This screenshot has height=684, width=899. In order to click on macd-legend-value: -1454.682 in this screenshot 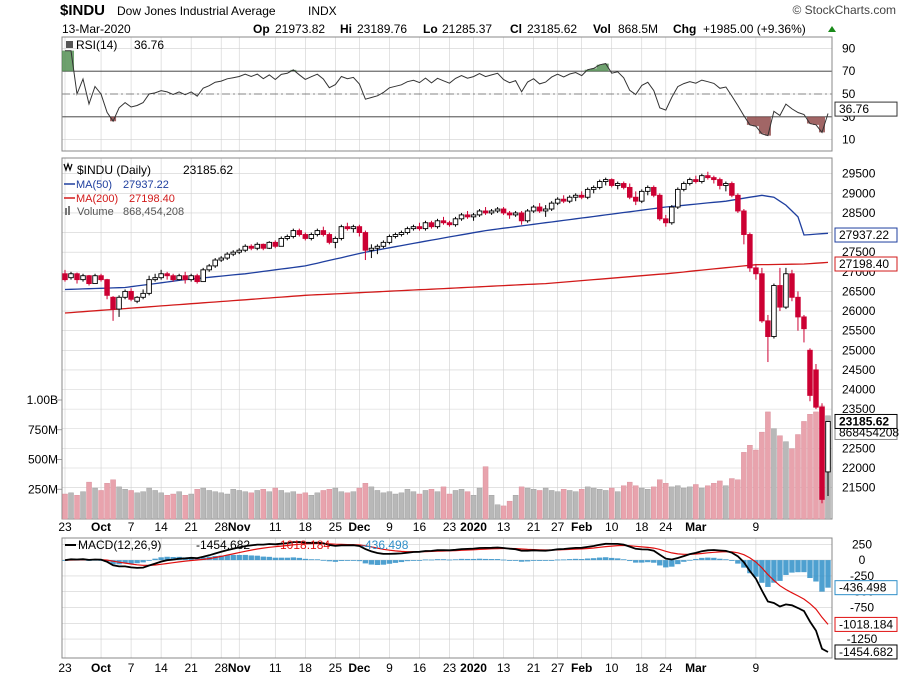, I will do `click(223, 545)`.